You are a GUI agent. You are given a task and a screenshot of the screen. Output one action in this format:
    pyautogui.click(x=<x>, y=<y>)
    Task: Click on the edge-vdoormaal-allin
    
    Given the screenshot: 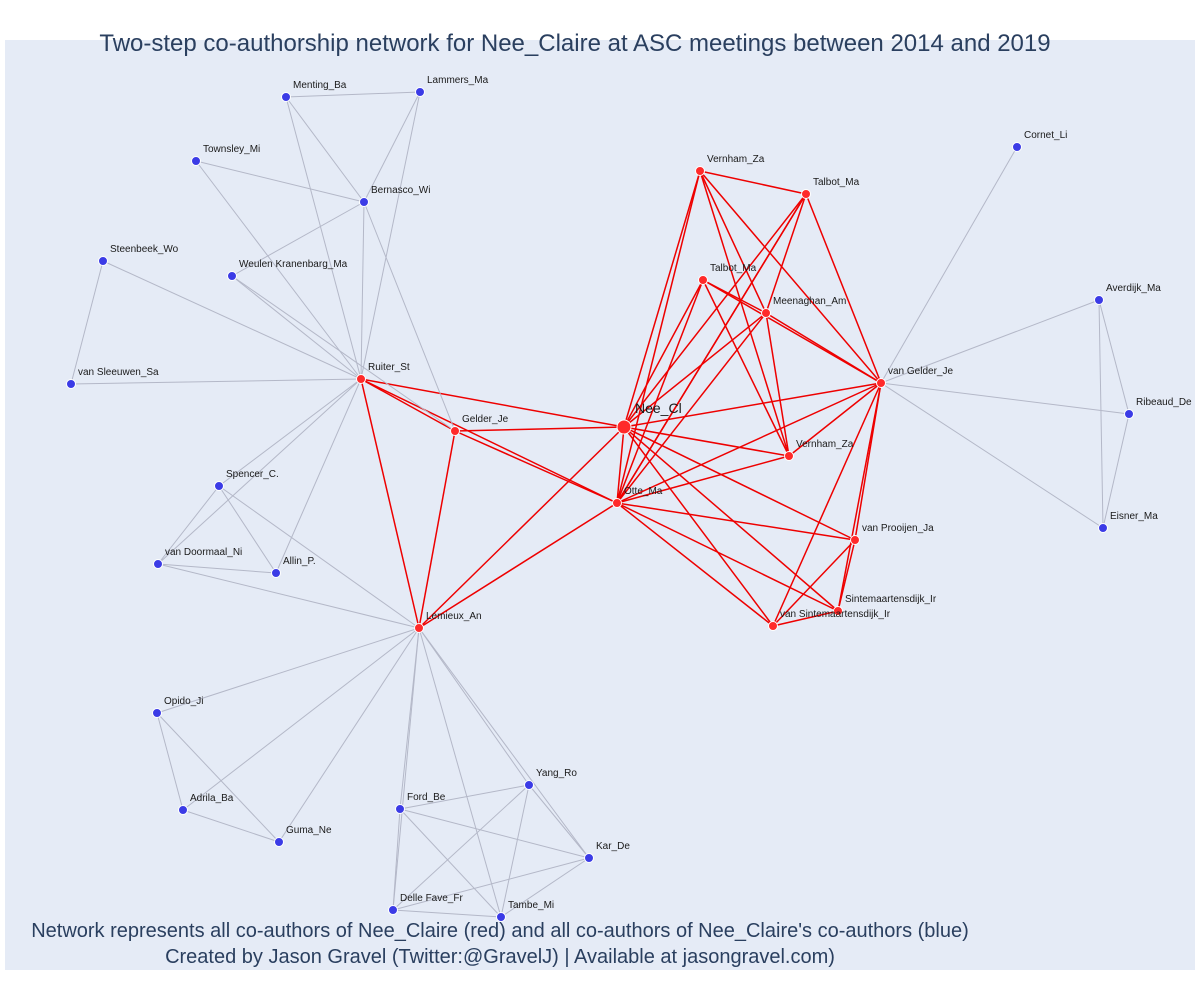 What is the action you would take?
    pyautogui.click(x=217, y=568)
    